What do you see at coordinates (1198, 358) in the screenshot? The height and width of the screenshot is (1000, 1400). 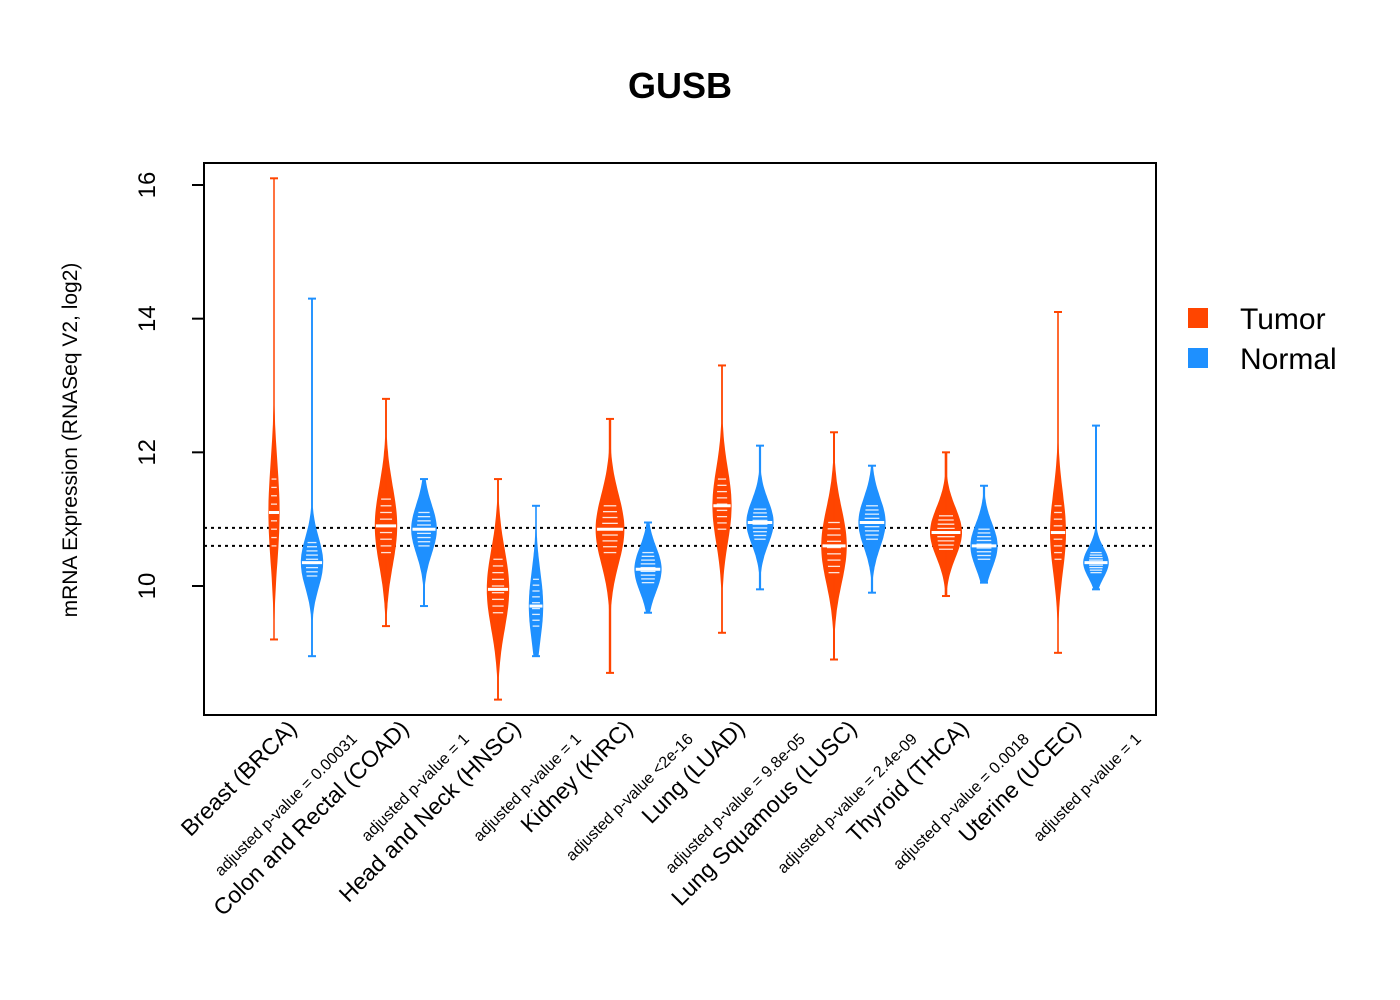 I see `legend-swatch-normal` at bounding box center [1198, 358].